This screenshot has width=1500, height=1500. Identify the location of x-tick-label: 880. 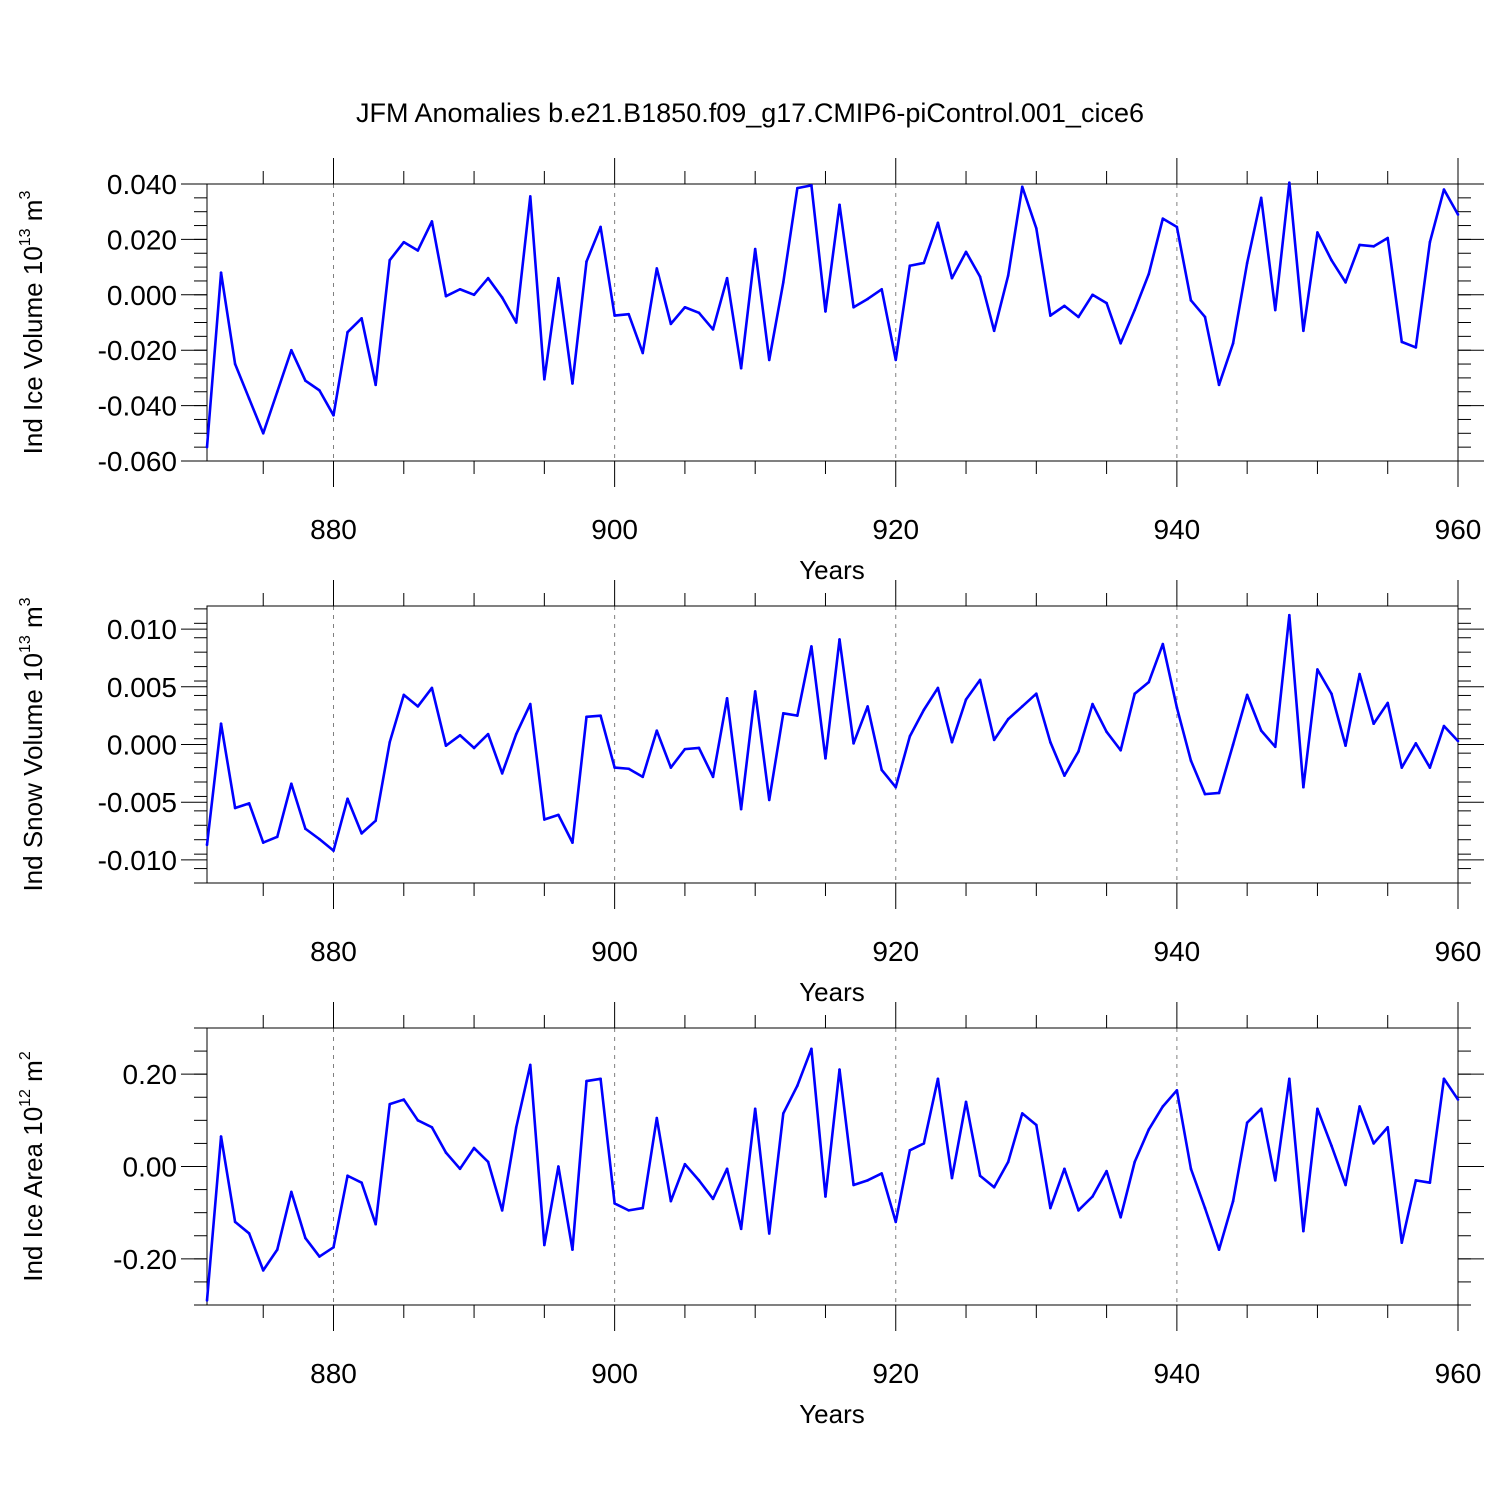
(333, 951).